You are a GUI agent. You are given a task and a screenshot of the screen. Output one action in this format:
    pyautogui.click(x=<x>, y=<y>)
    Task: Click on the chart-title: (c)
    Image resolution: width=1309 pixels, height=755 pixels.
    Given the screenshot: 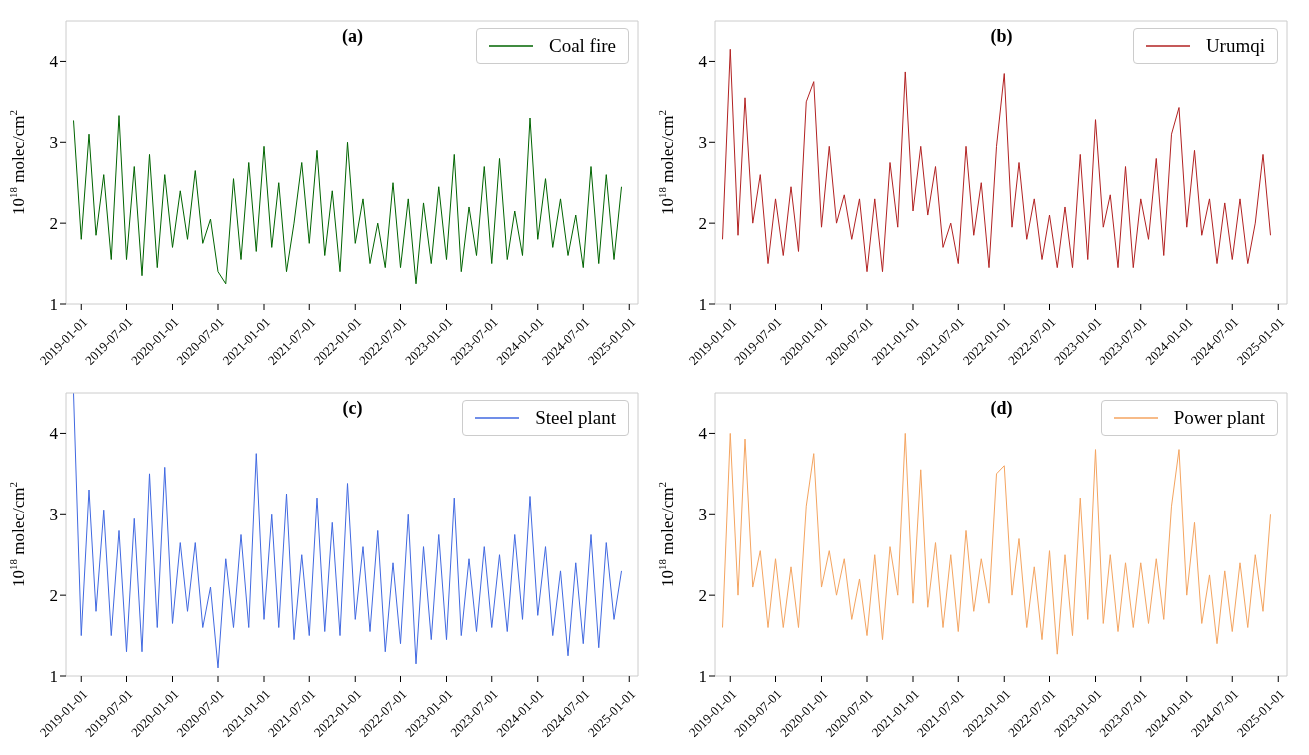 What is the action you would take?
    pyautogui.click(x=352, y=408)
    